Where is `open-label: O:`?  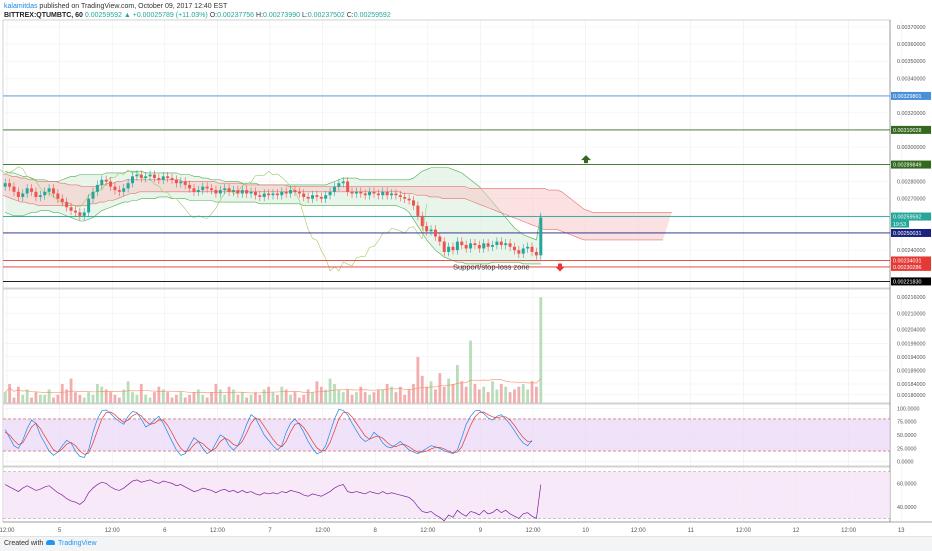 open-label: O: is located at coordinates (213, 15).